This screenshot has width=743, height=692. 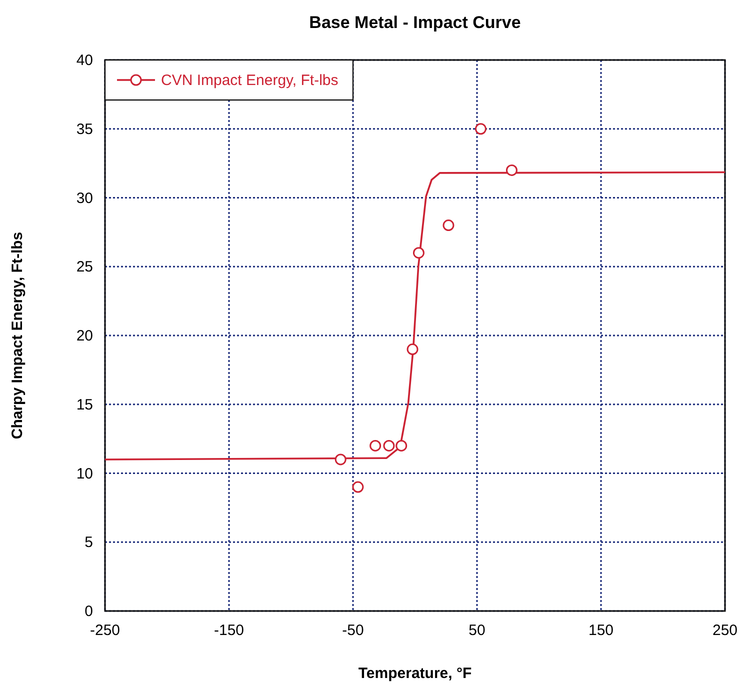 What do you see at coordinates (84, 405) in the screenshot?
I see `y-tick-label: 15` at bounding box center [84, 405].